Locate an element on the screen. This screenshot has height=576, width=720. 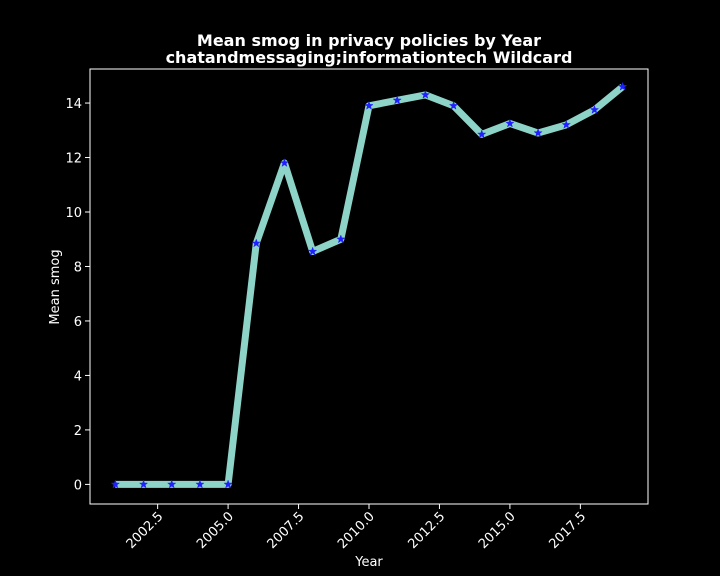
y-tick-label: 6 is located at coordinates (78, 322).